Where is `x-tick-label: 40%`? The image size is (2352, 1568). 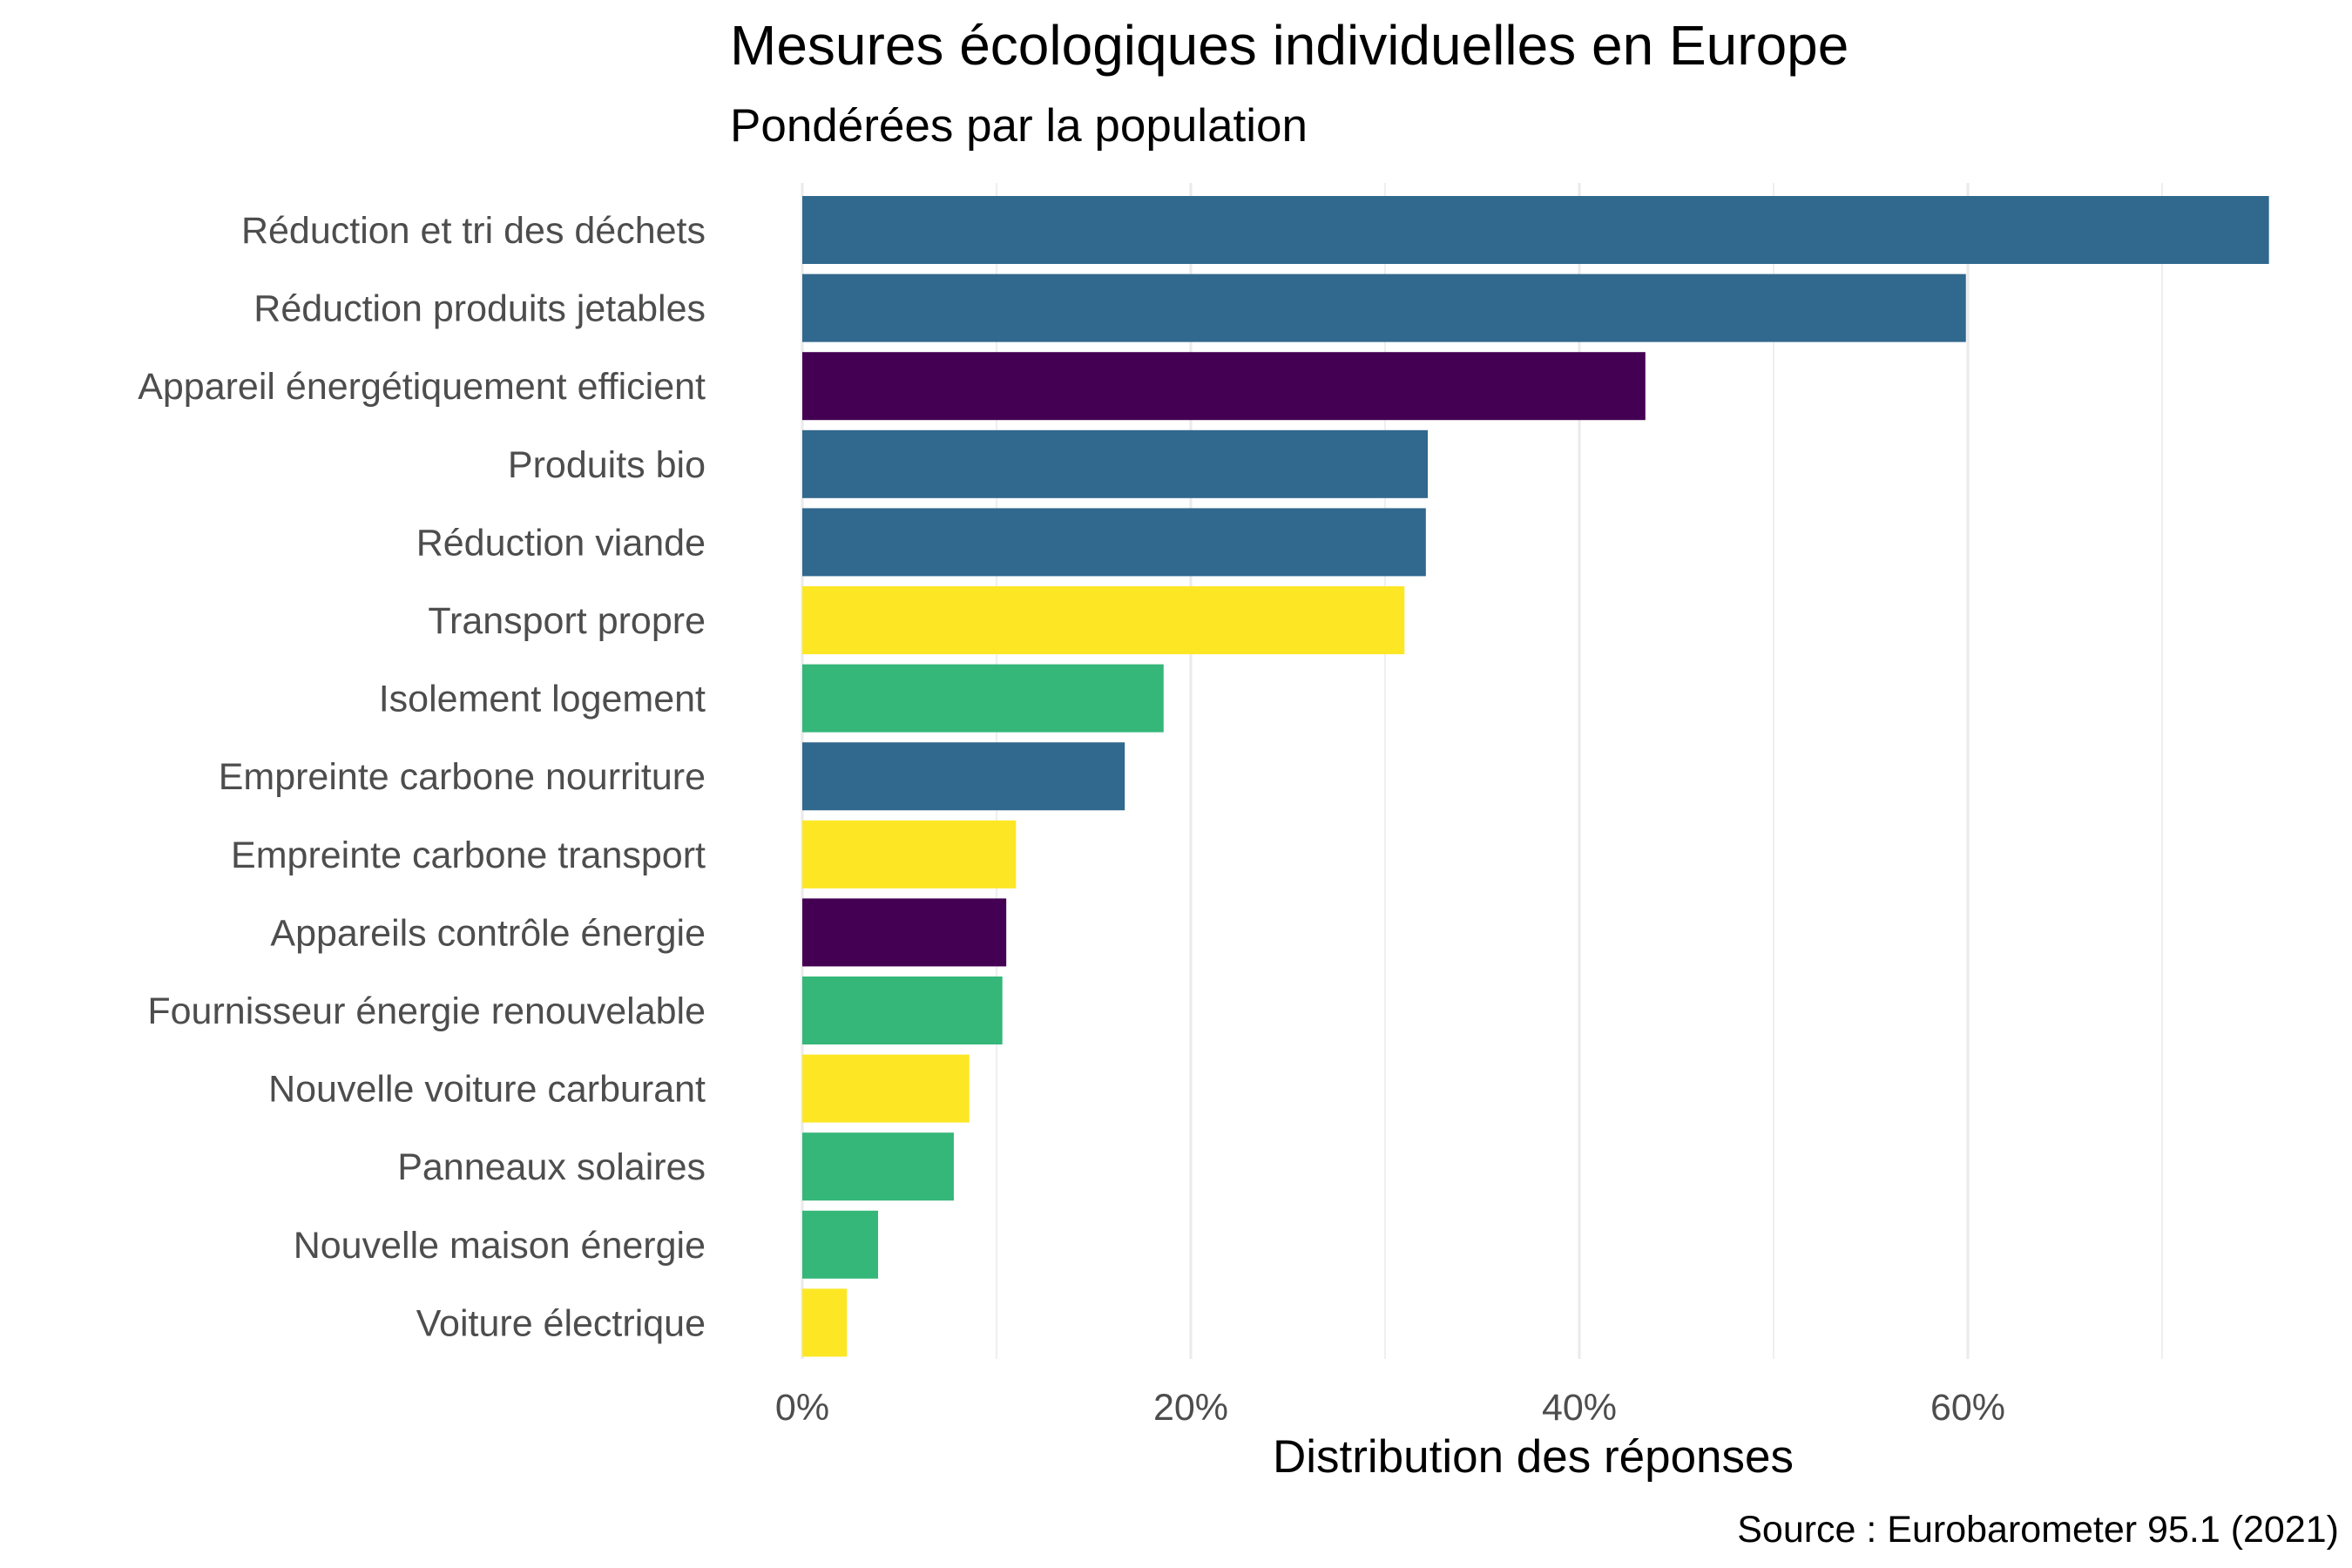 x-tick-label: 40% is located at coordinates (1579, 1408).